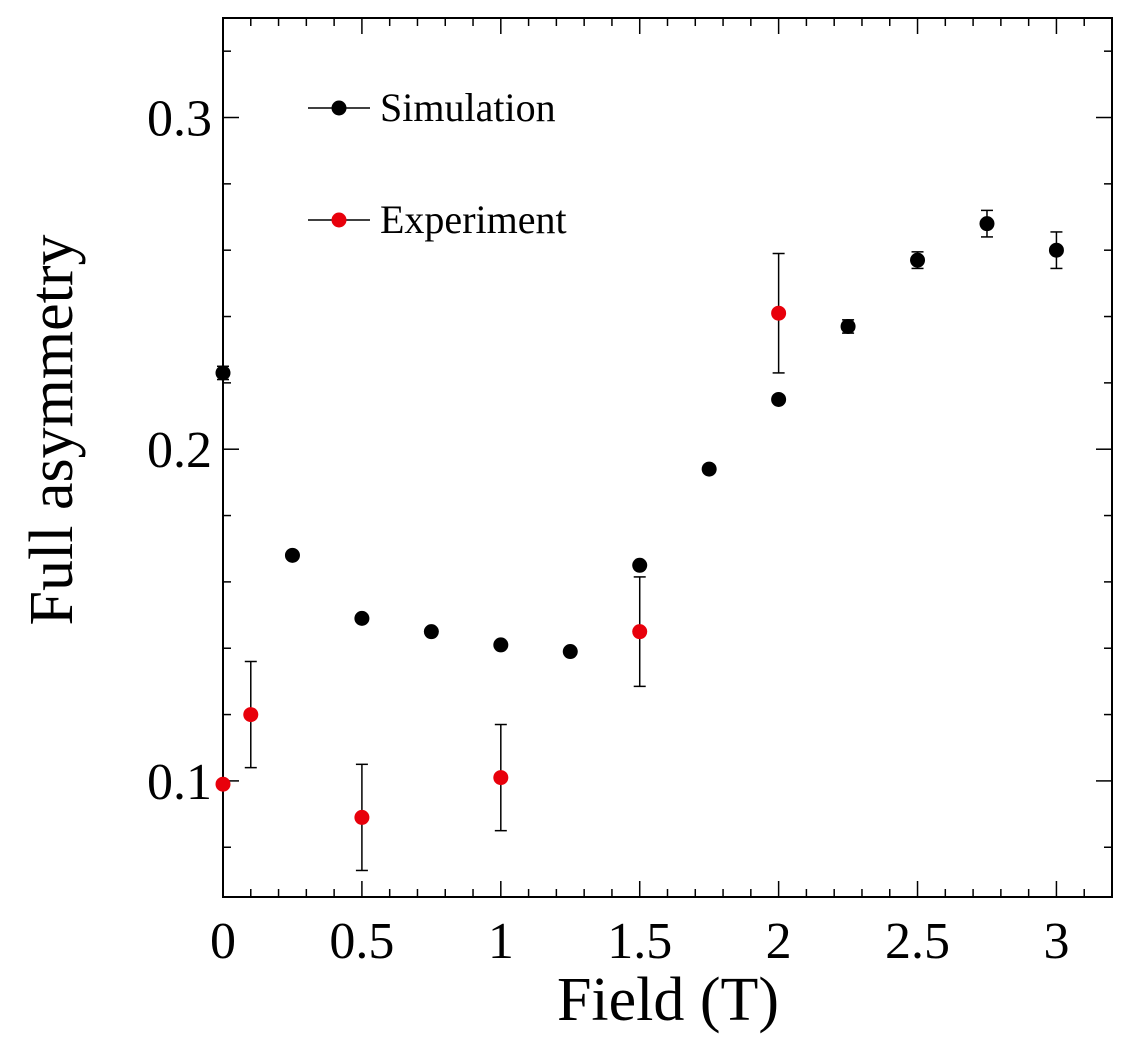 The image size is (1129, 1041). What do you see at coordinates (223, 941) in the screenshot?
I see `x-tick-label: 0` at bounding box center [223, 941].